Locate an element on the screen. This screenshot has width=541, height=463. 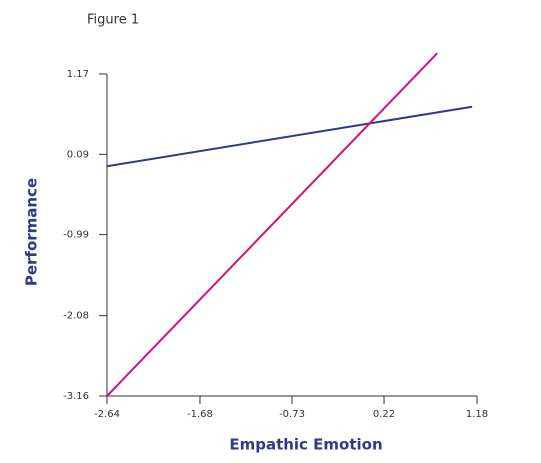
x-tick-label: -0.73 is located at coordinates (292, 414).